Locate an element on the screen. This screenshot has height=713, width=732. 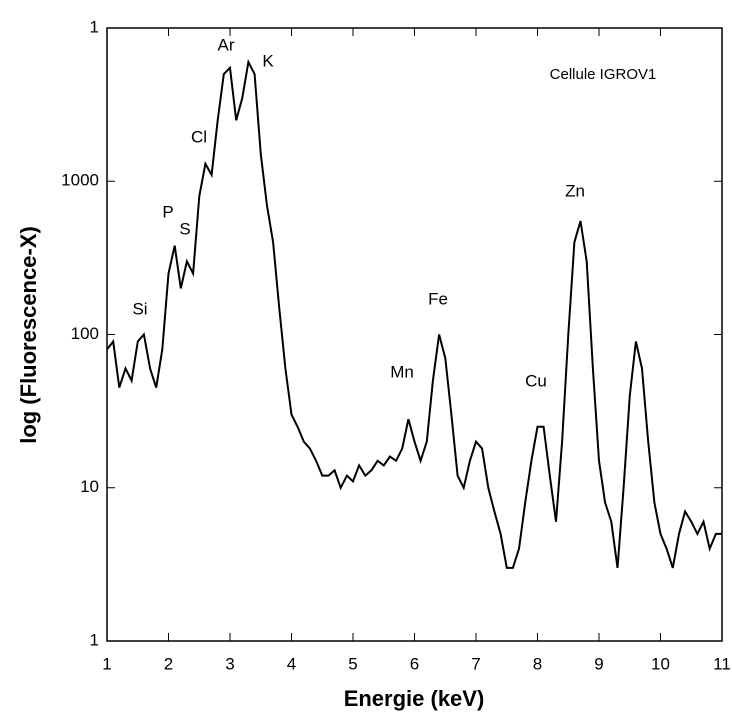
y-tick-label: 100 is located at coordinates (85, 333).